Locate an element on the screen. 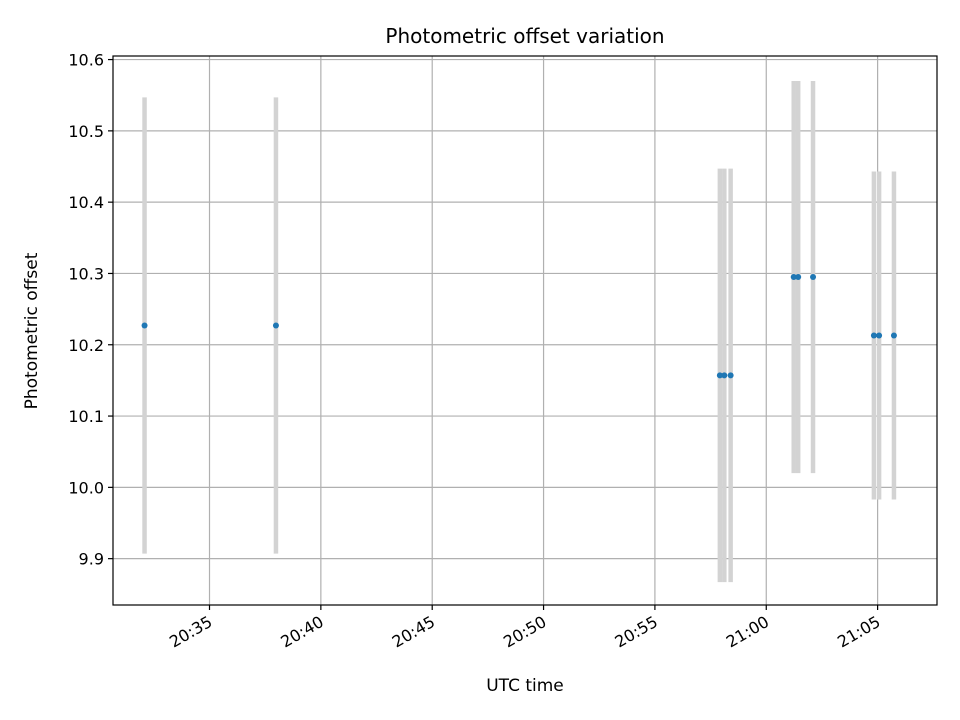 This screenshot has width=960, height=720. y-tick-label: 9.9 is located at coordinates (91, 559).